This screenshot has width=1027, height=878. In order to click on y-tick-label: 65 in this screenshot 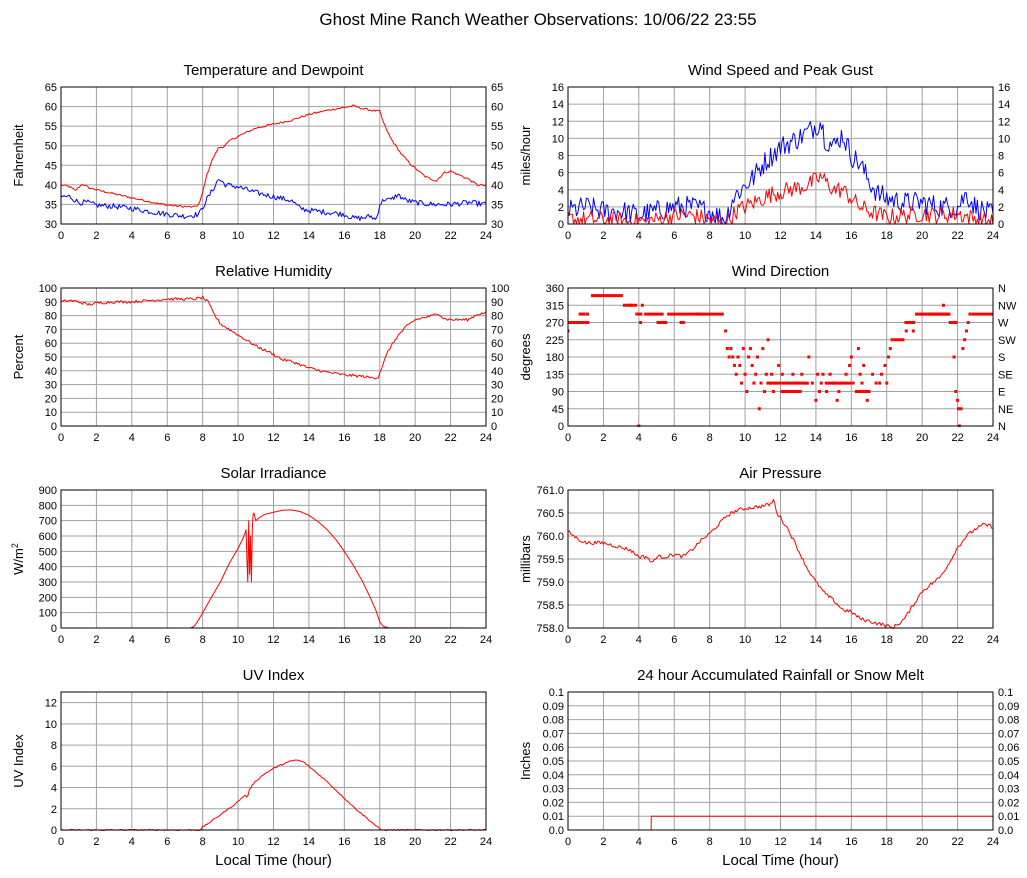, I will do `click(51, 88)`.